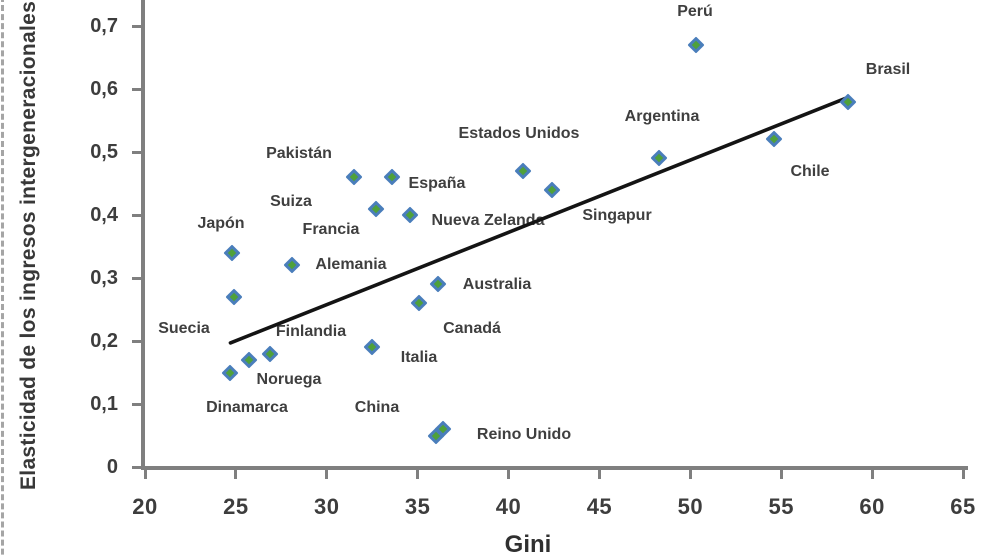 The height and width of the screenshot is (557, 990). What do you see at coordinates (112, 467) in the screenshot?
I see `y-tick-label: 0` at bounding box center [112, 467].